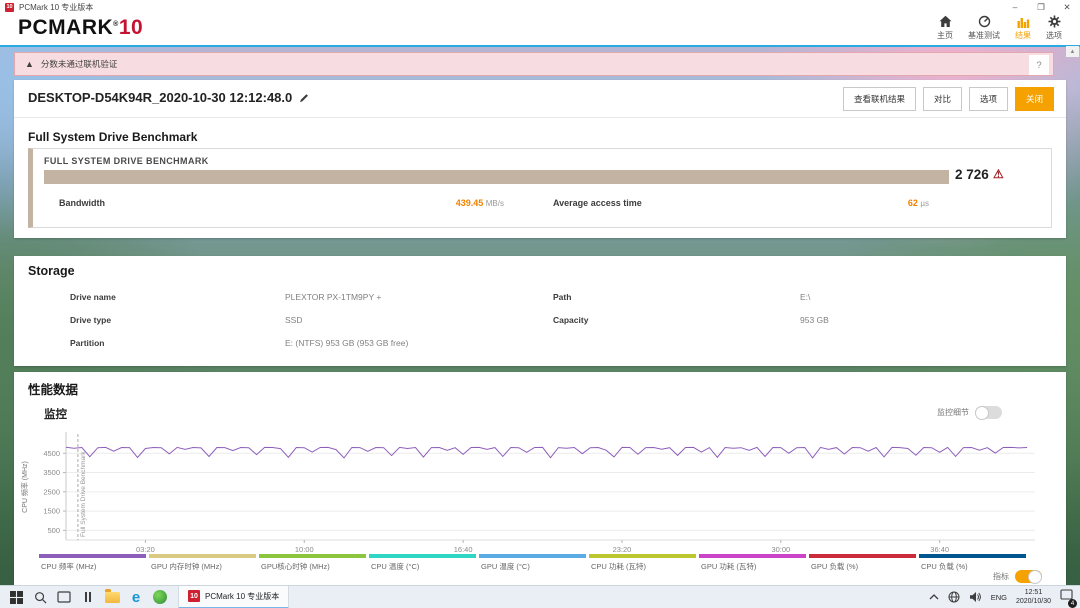  What do you see at coordinates (1067, 6) in the screenshot?
I see `close-window-button: ✕` at bounding box center [1067, 6].